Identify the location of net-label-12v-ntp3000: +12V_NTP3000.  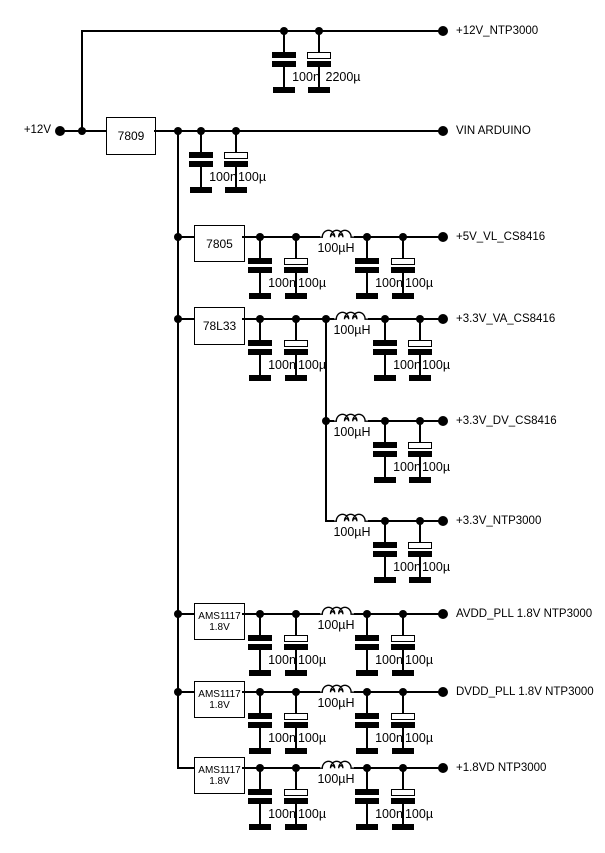
(497, 31).